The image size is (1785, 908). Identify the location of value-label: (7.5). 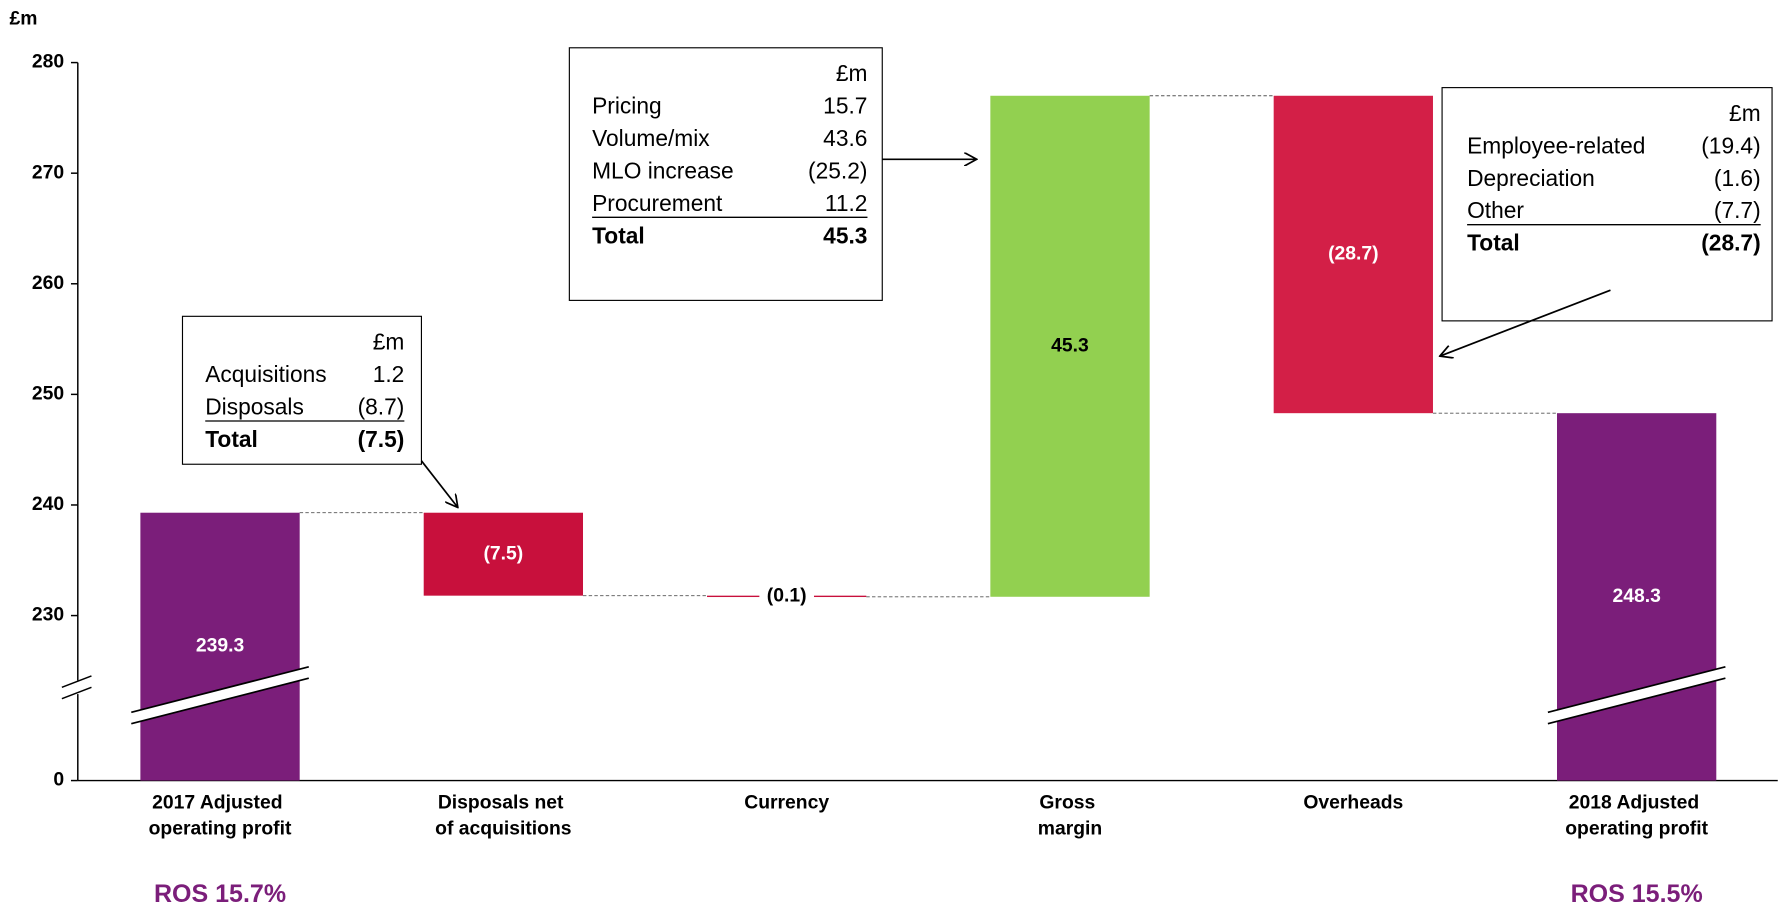
(503, 553).